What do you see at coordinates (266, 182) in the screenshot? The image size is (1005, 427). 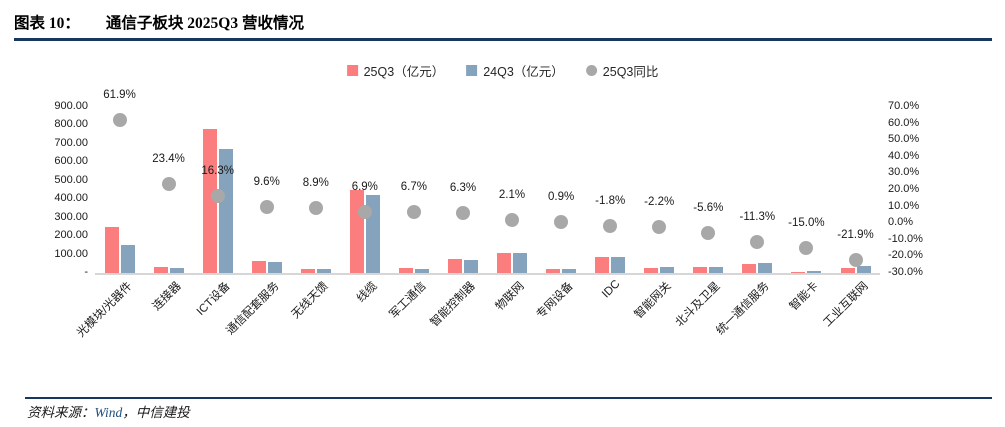 I see `yoy-data-label: 9.6%` at bounding box center [266, 182].